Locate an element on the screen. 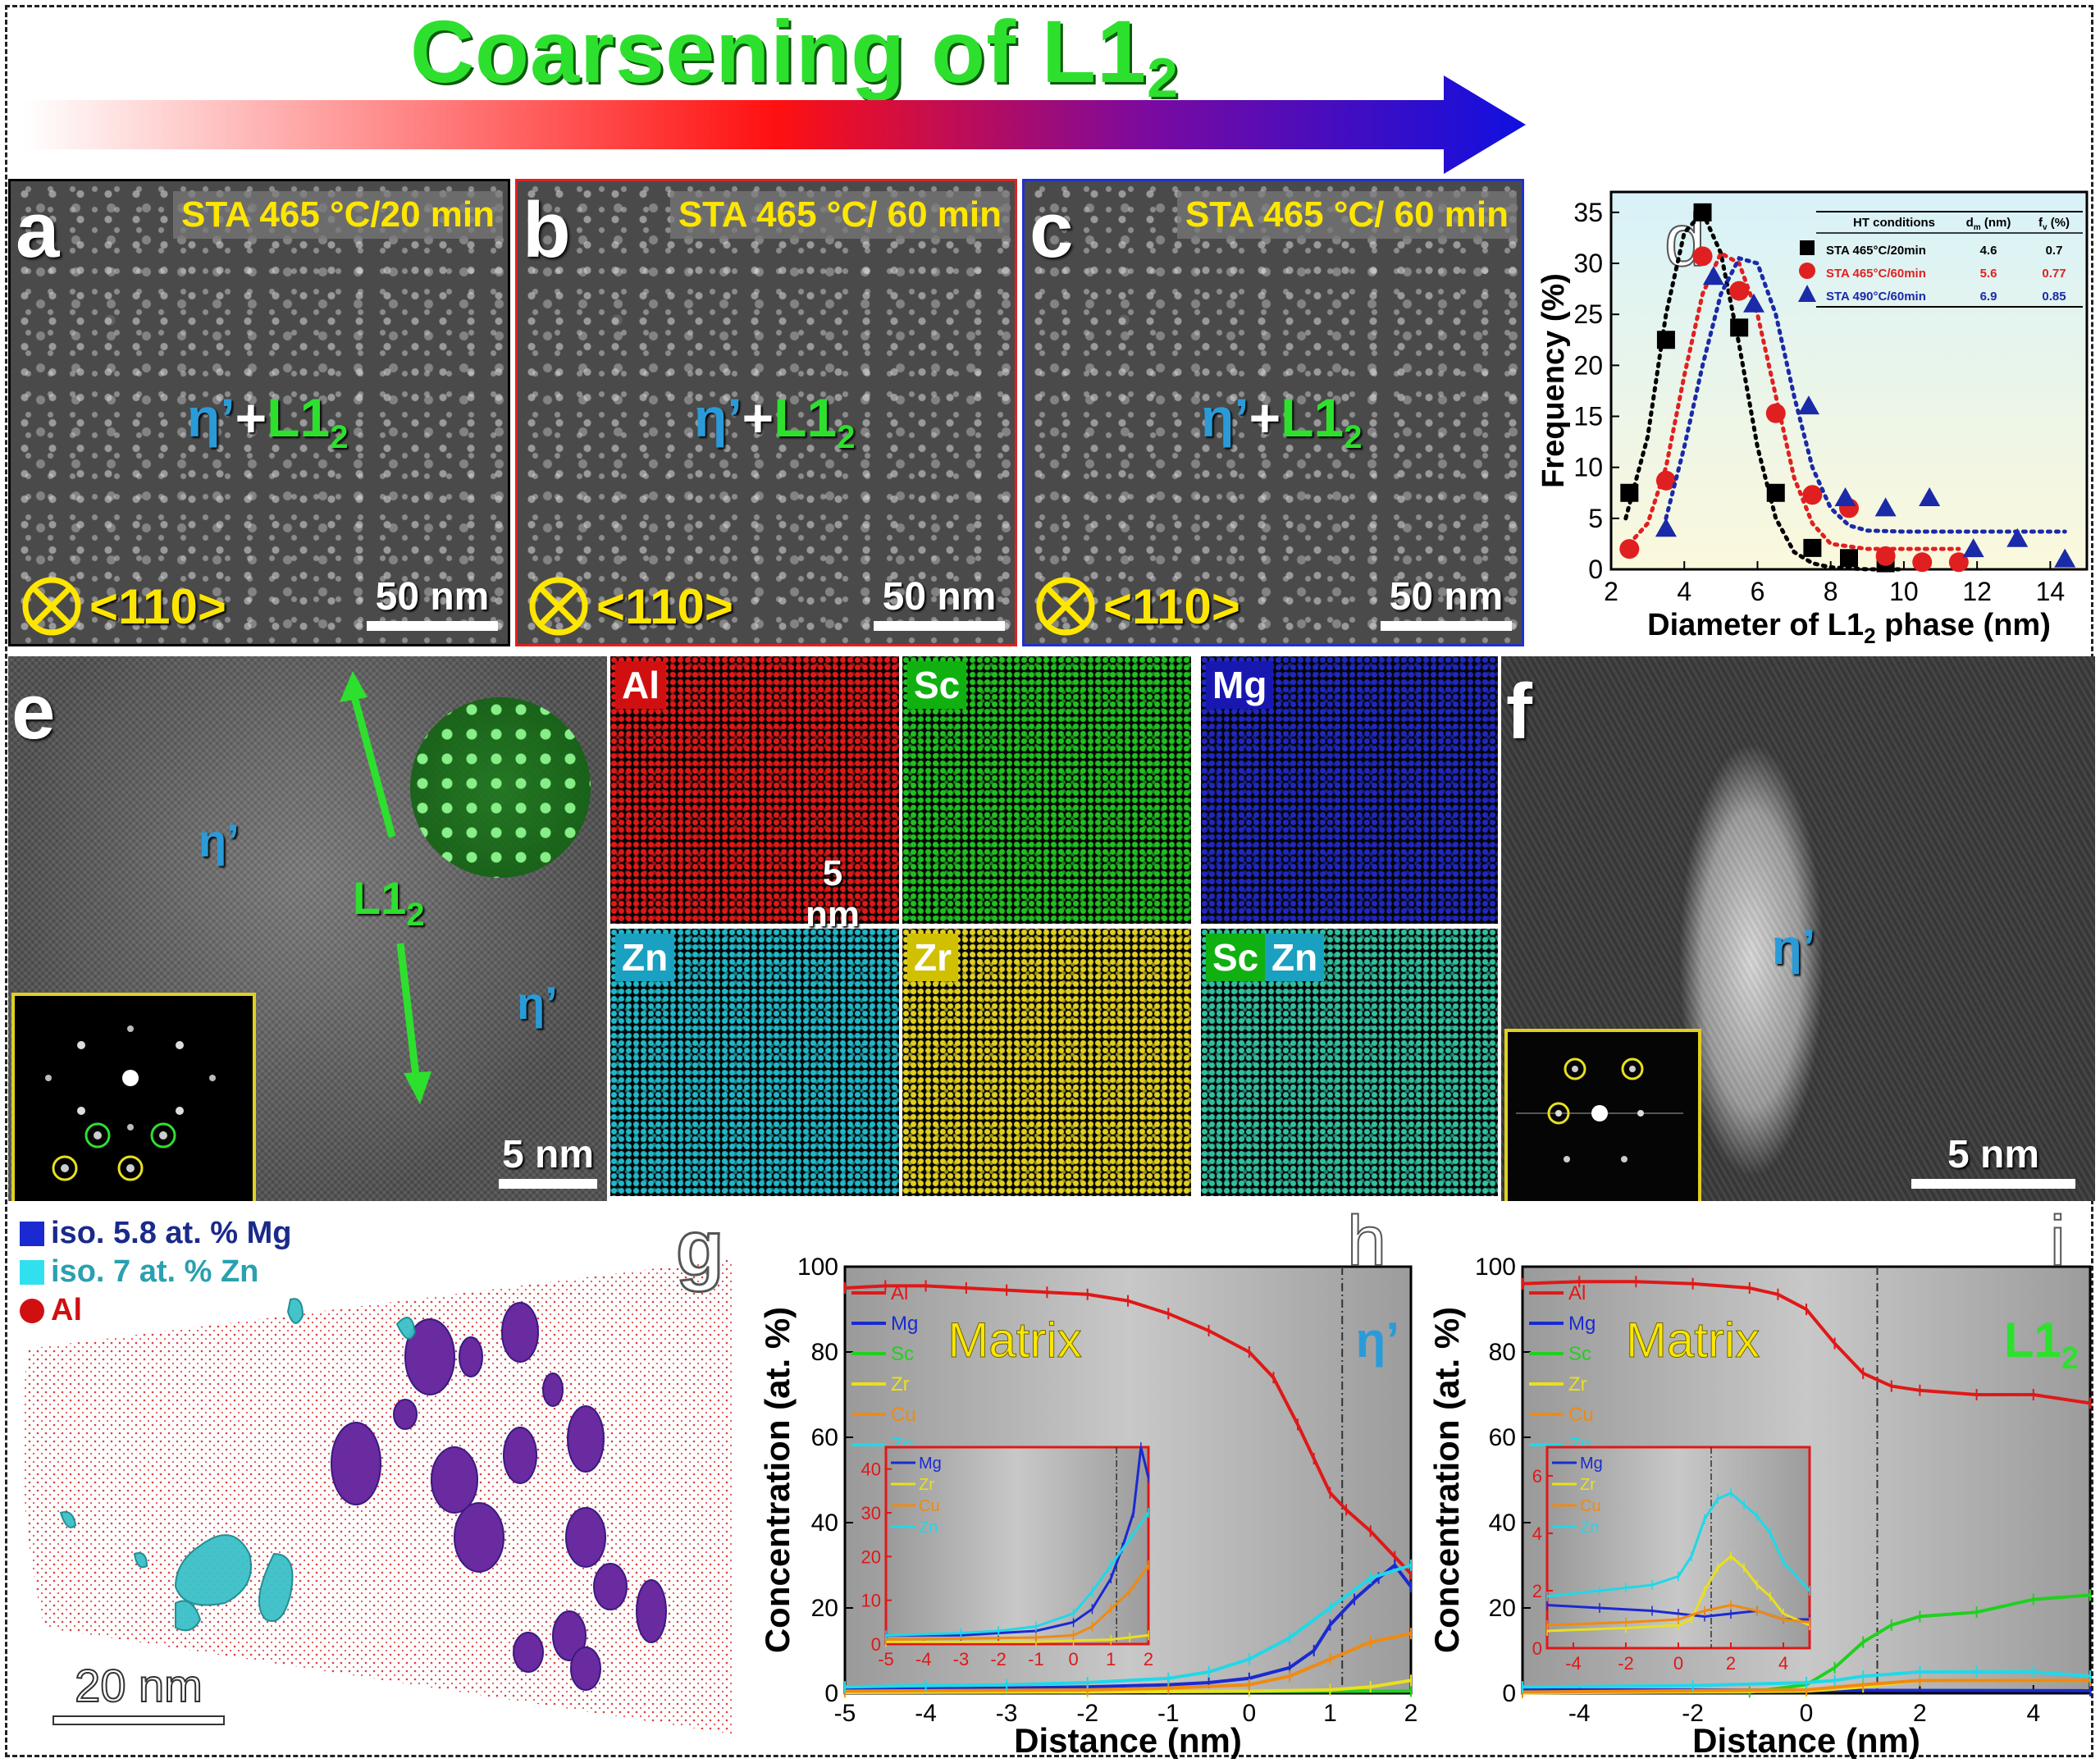 The height and width of the screenshot is (1763, 2100). y-tick-label: 100 is located at coordinates (1495, 1267).